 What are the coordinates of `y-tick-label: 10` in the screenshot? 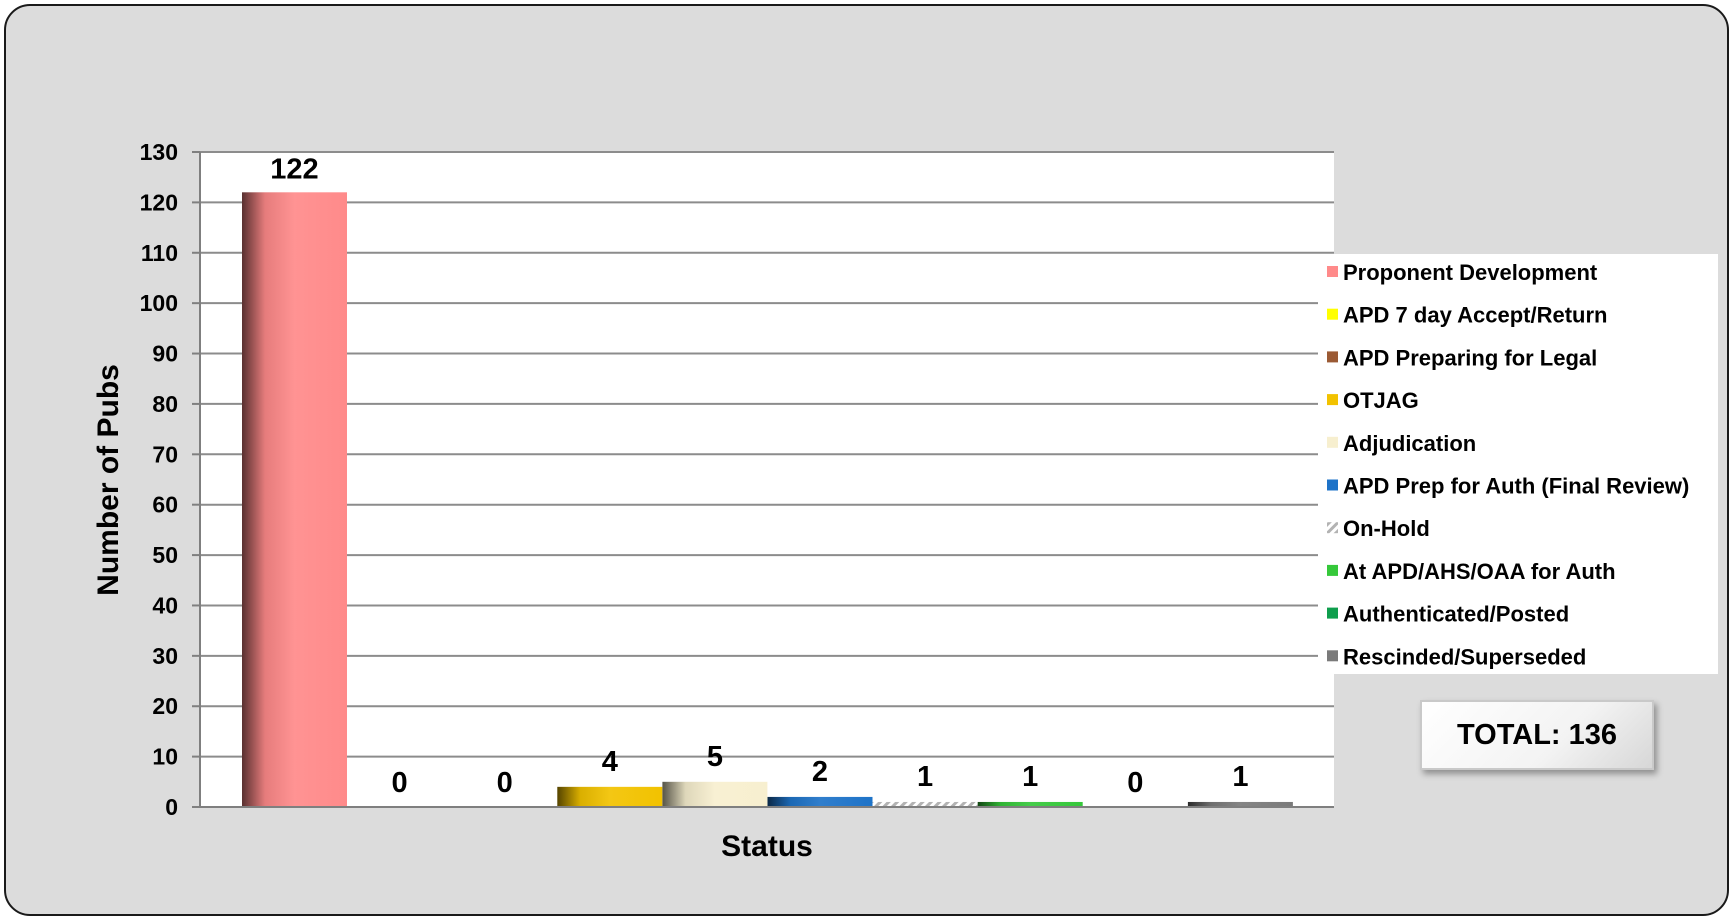 It's located at (165, 757).